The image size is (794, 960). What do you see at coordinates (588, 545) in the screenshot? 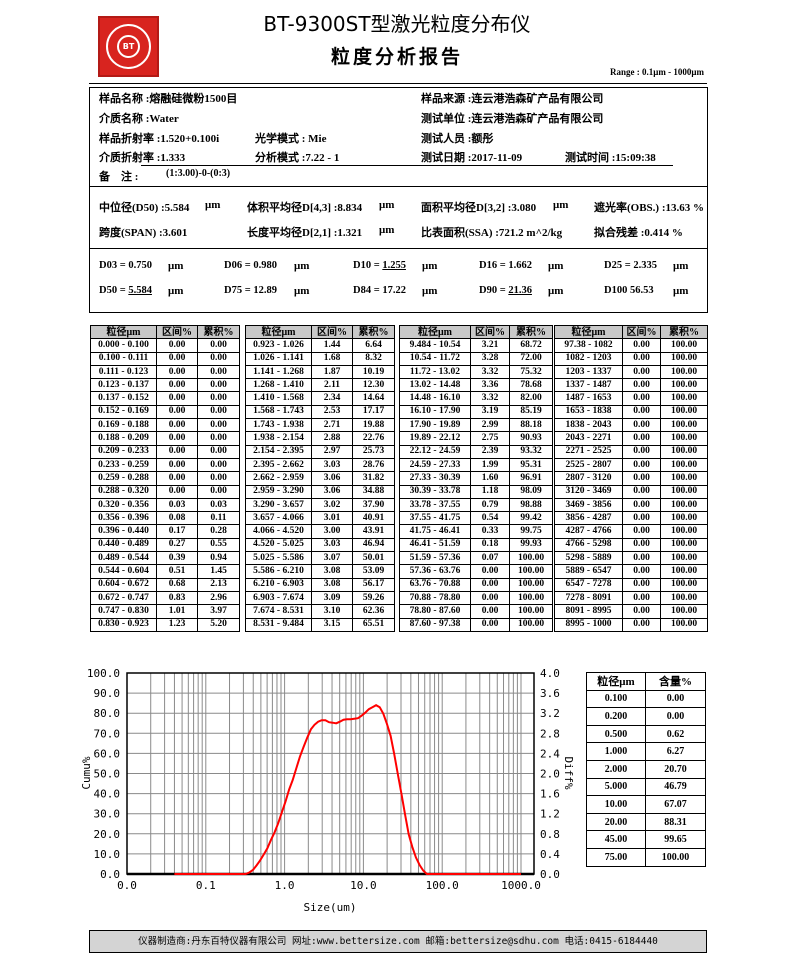
I see `size-range-cell: 4766 - 5298` at bounding box center [588, 545].